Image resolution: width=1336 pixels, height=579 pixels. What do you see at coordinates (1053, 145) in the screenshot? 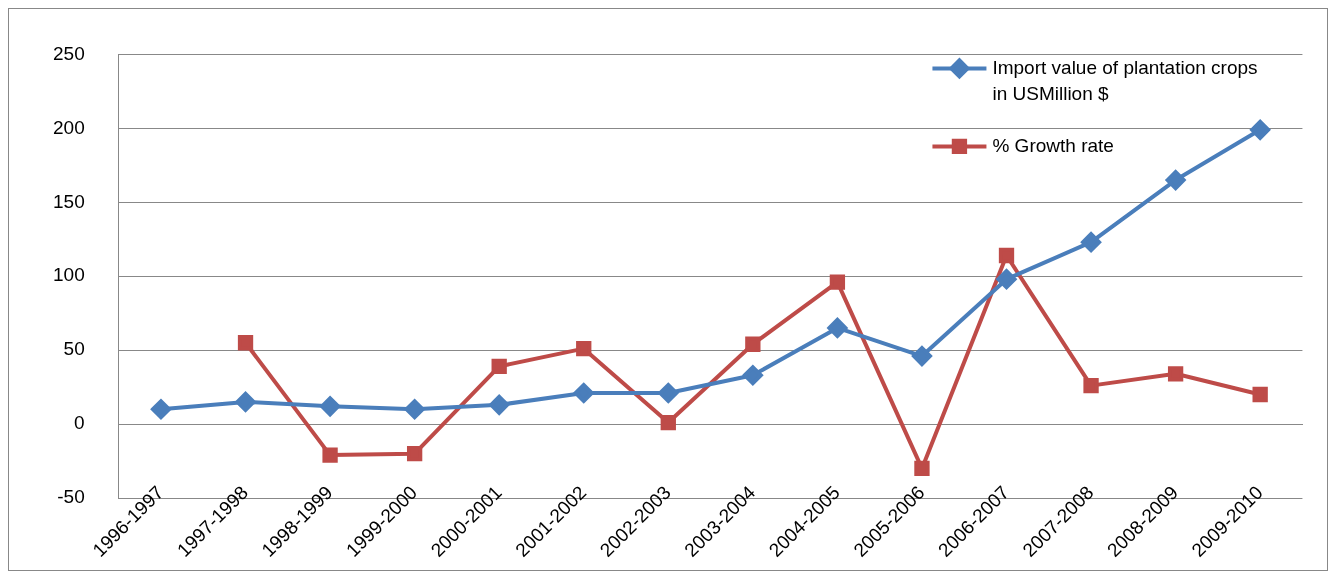
I see `legend-label: % Growth rate` at bounding box center [1053, 145].